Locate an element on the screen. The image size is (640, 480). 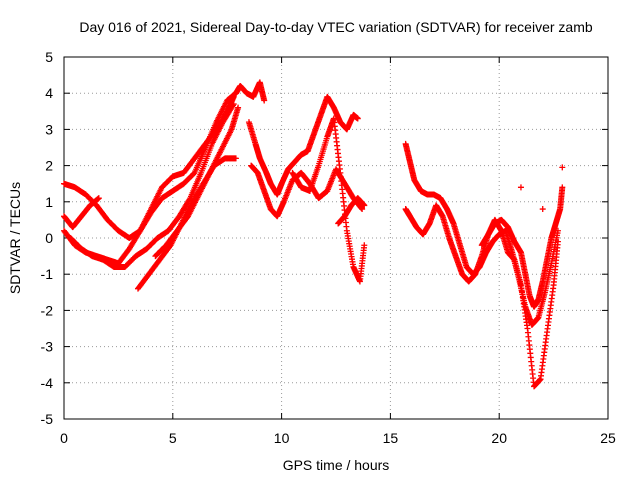
x-tick-label: 20 is located at coordinates (499, 438).